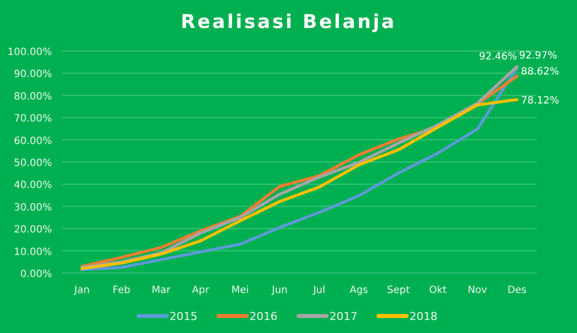 This screenshot has width=577, height=333. What do you see at coordinates (33, 74) in the screenshot?
I see `y-tick-label: 90.00%` at bounding box center [33, 74].